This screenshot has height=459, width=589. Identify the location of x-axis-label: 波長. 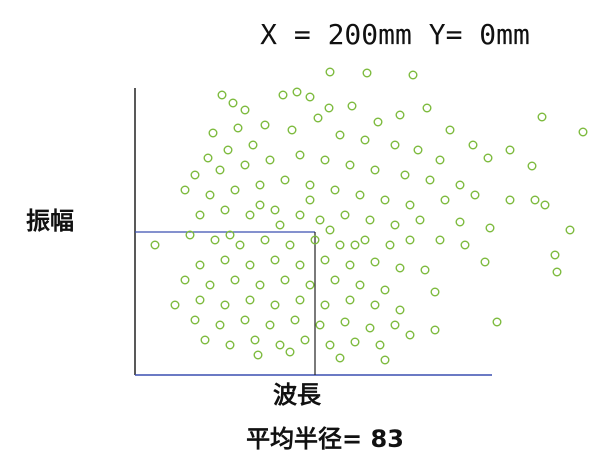
(297, 395).